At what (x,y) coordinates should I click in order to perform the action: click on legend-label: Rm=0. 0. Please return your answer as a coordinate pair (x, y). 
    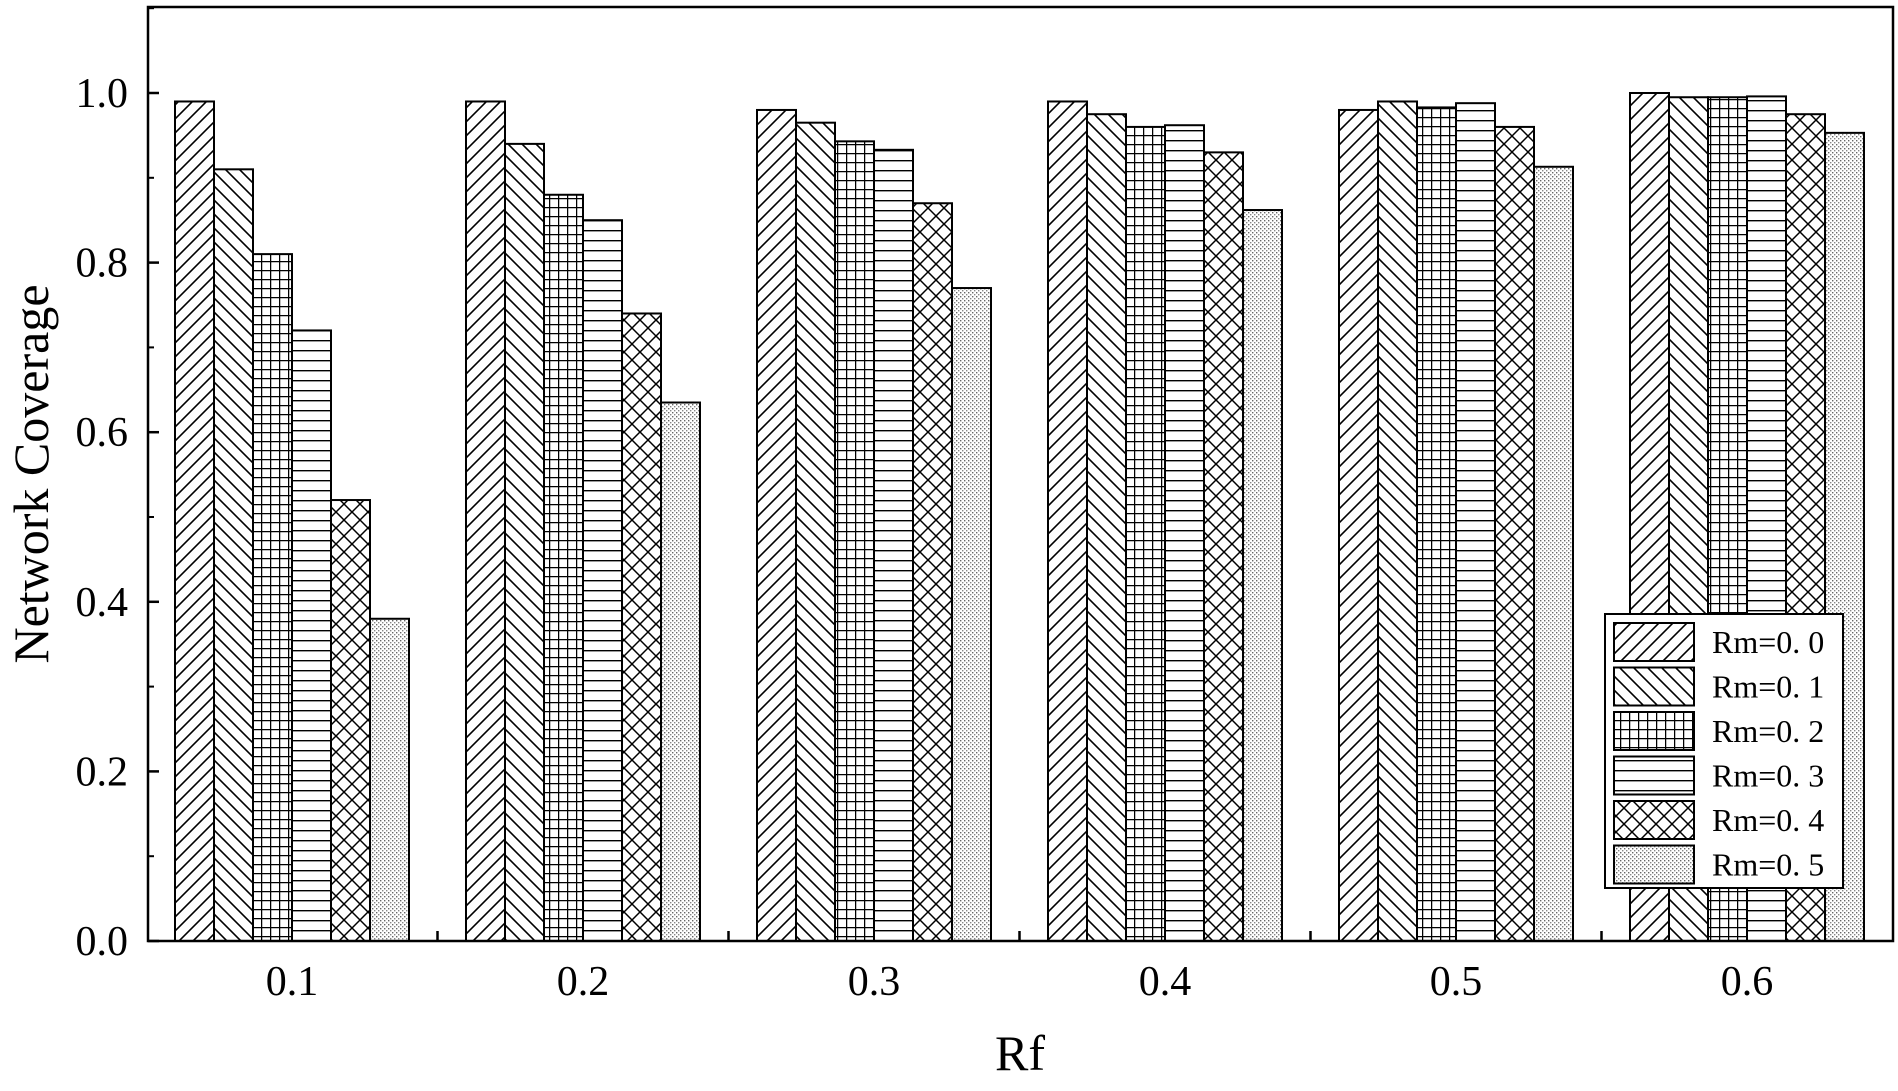
    Looking at the image, I should click on (1768, 642).